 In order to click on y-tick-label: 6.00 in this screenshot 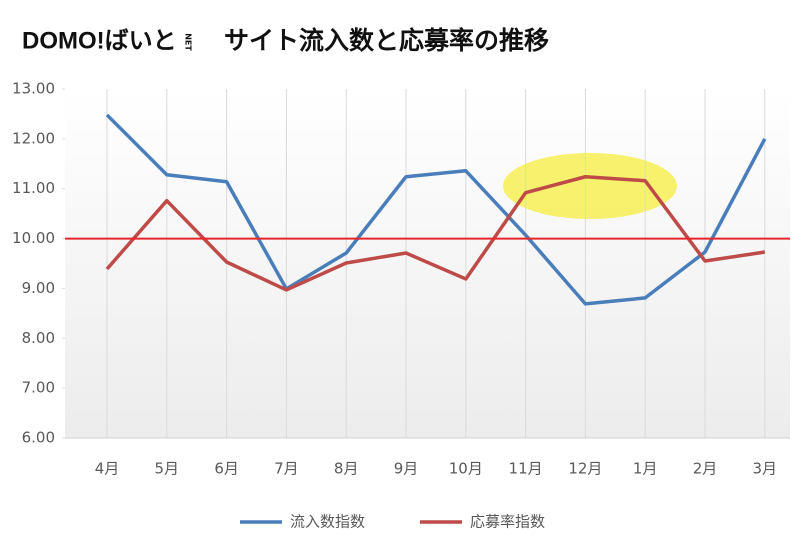, I will do `click(38, 438)`.